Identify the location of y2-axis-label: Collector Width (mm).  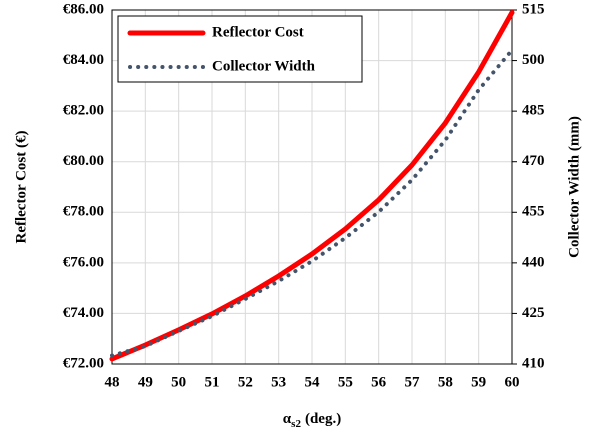
(574, 187).